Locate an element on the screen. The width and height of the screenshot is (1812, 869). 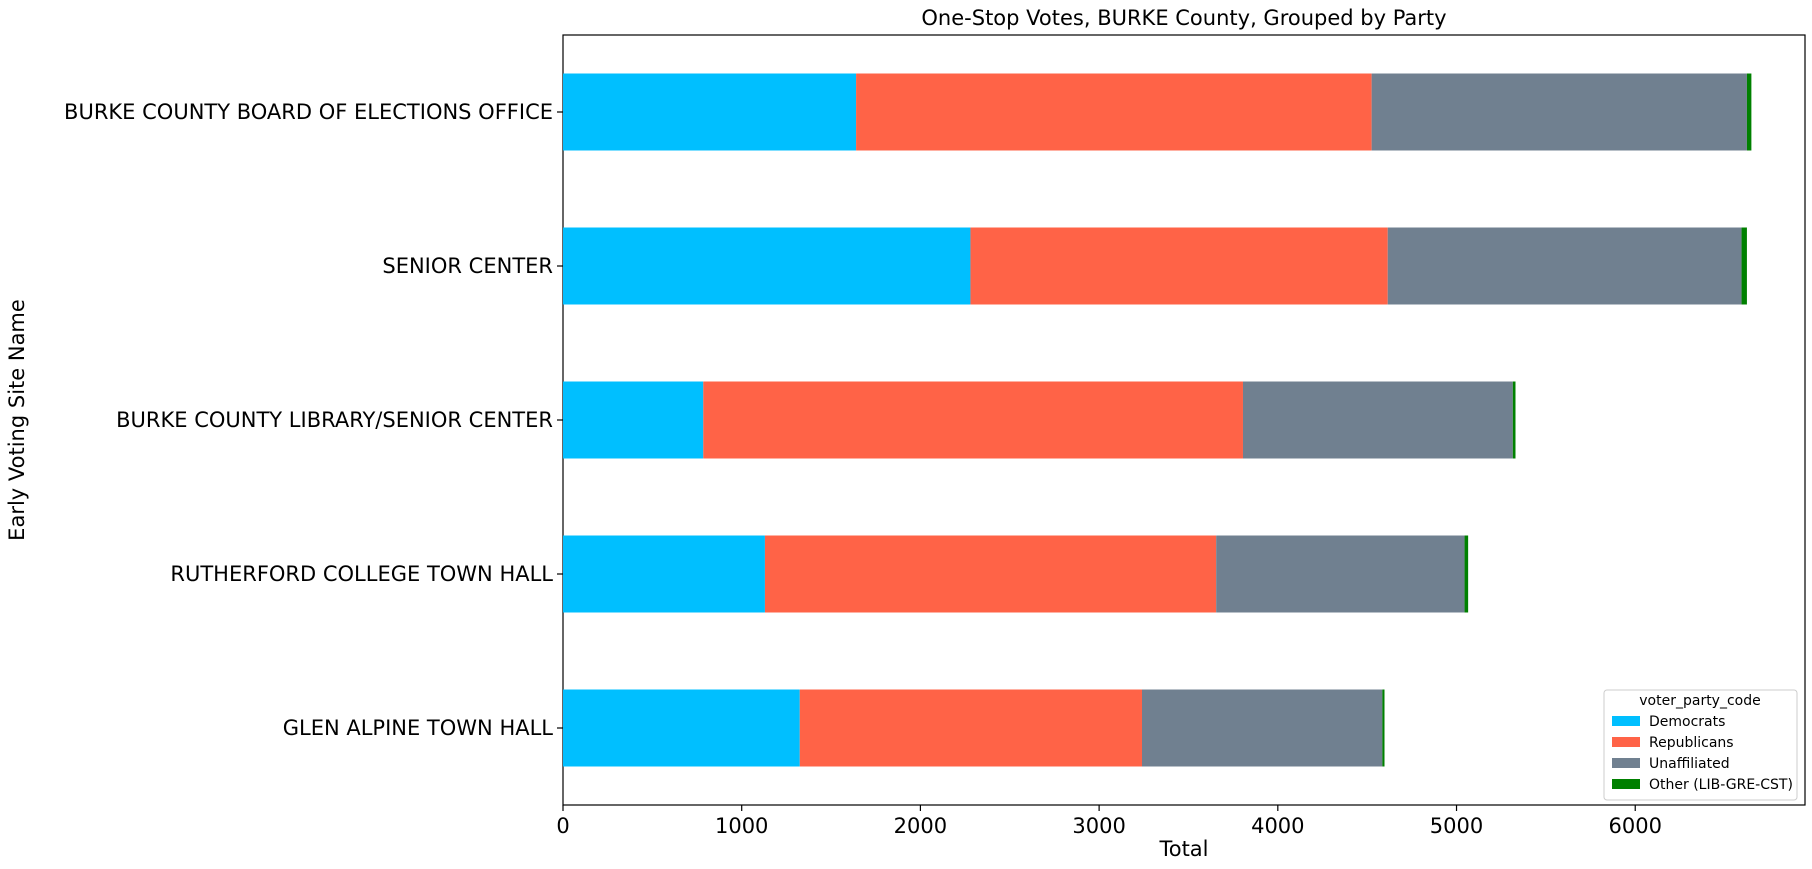
x-axis-title: Total is located at coordinates (1183, 849).